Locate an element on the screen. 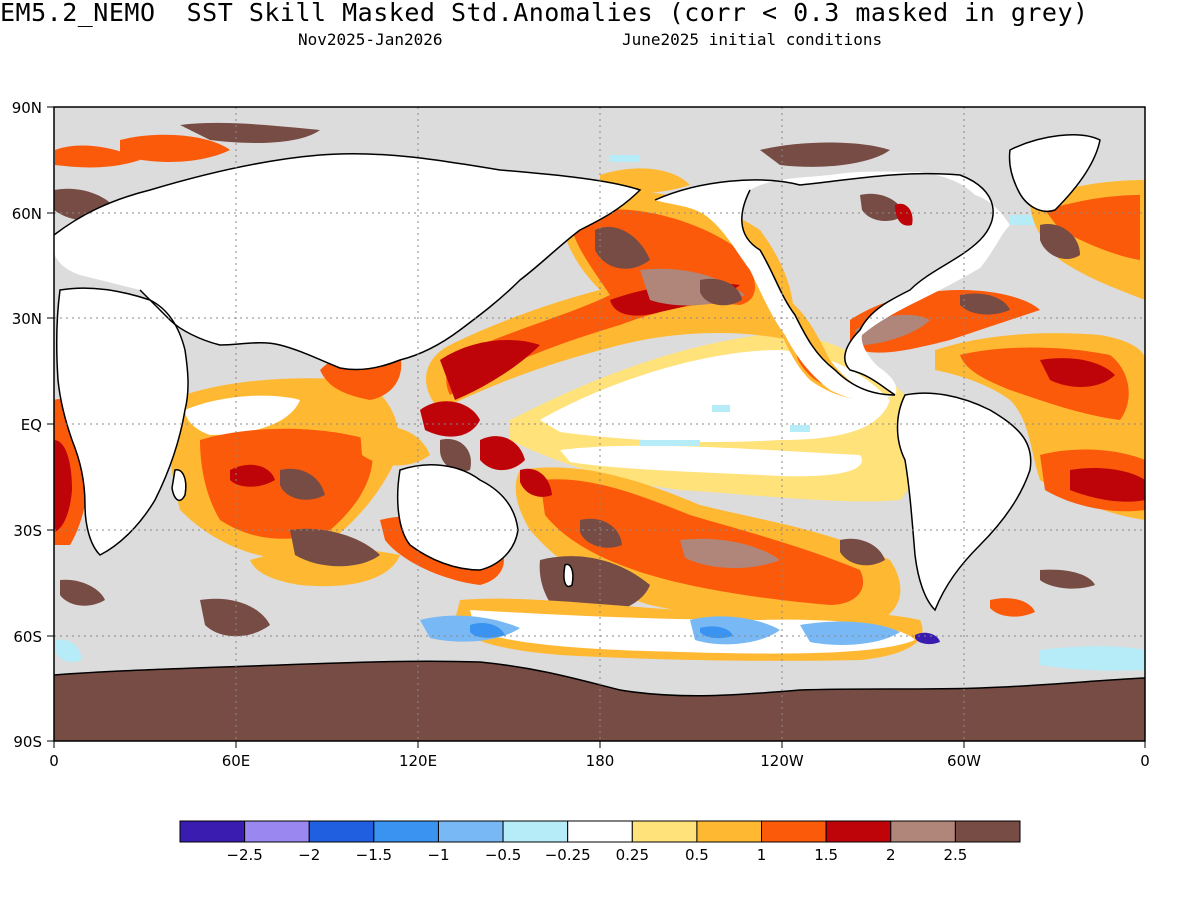 The width and height of the screenshot is (1200, 900). lat-label: 90S is located at coordinates (27, 742).